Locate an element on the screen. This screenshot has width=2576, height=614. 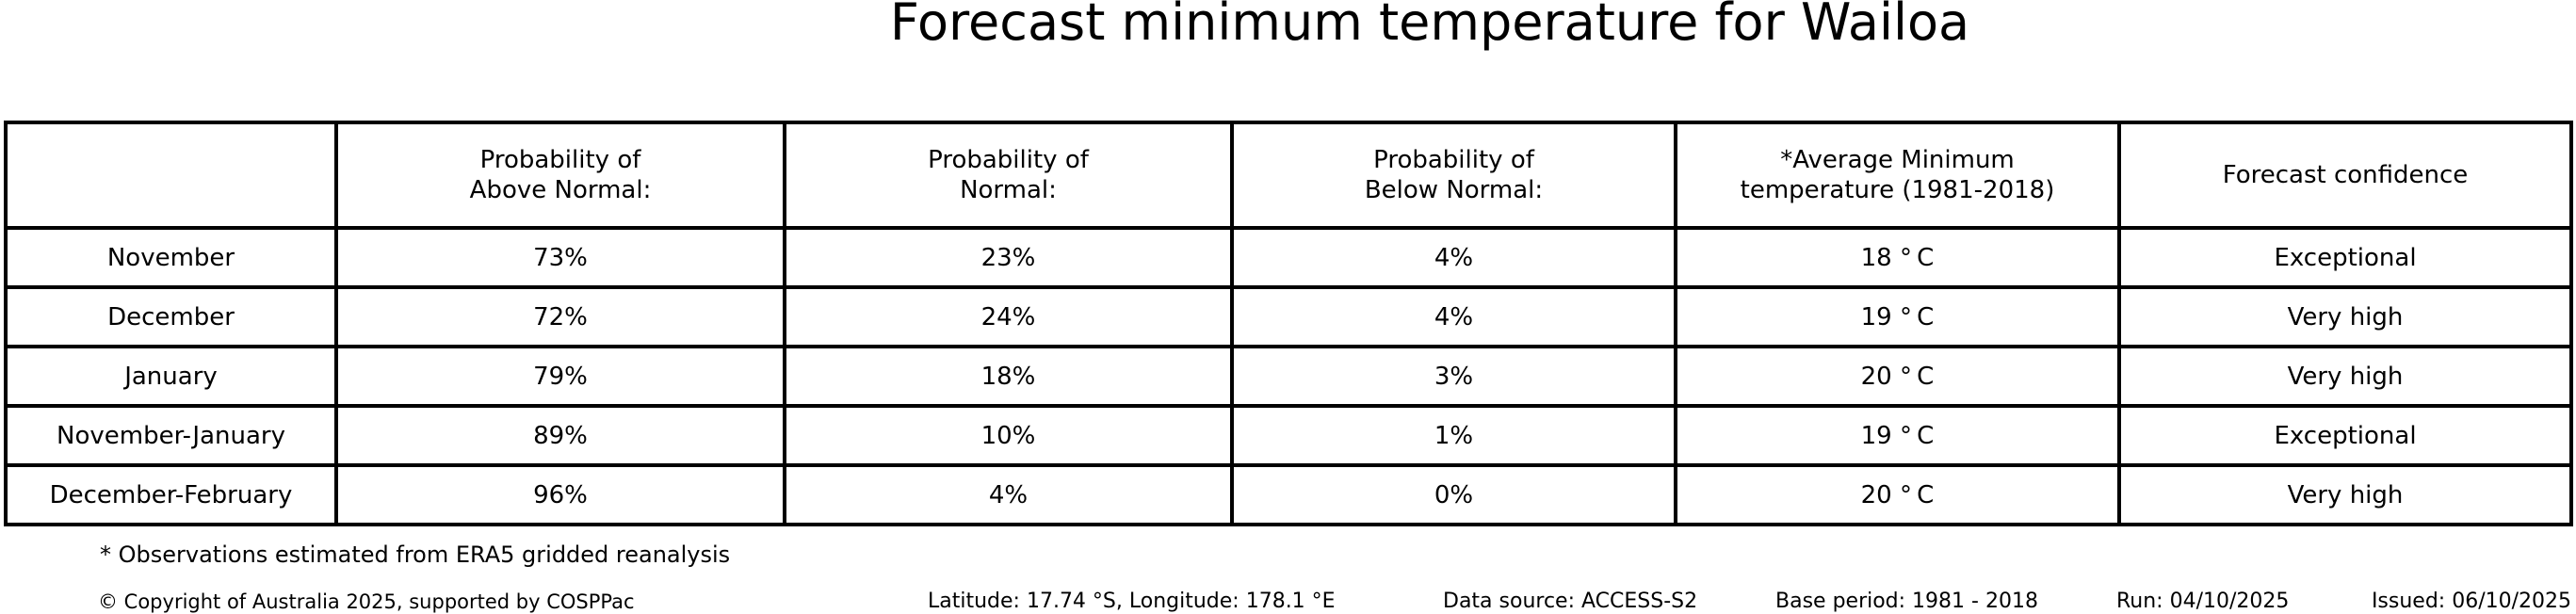
below-normal-cell: 3% is located at coordinates (1453, 377).